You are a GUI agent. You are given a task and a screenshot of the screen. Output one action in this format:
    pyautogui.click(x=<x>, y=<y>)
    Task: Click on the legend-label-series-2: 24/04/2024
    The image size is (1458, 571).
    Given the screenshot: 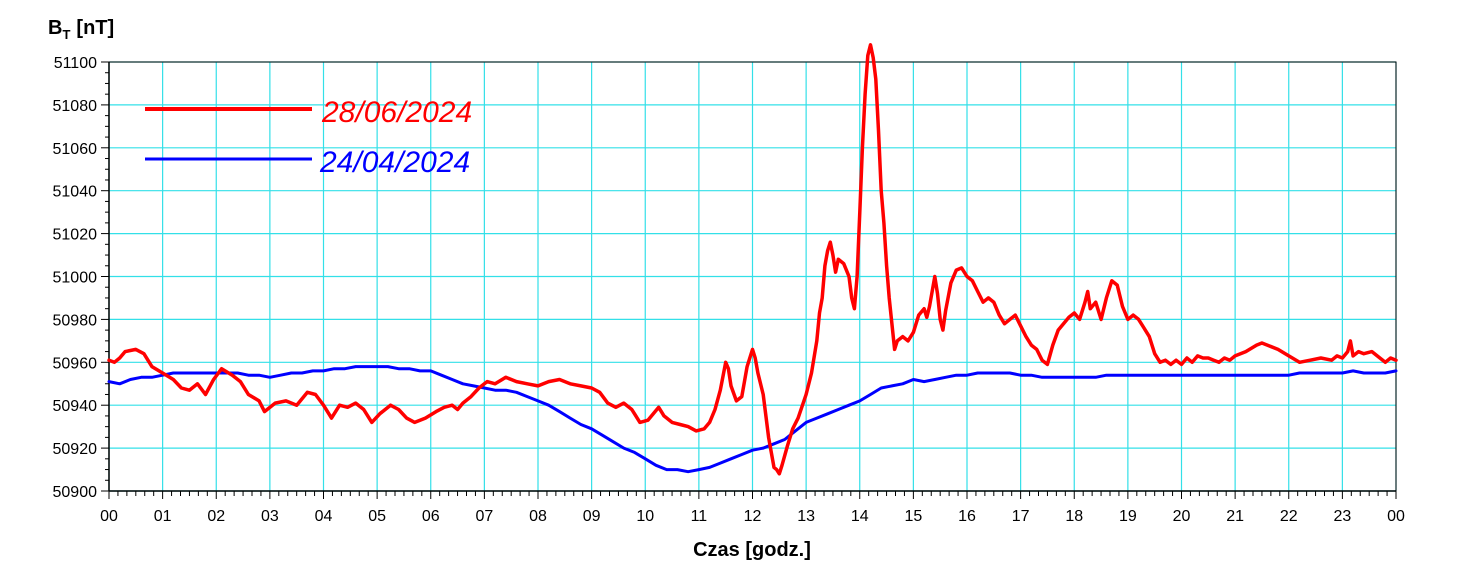 What is the action you would take?
    pyautogui.click(x=394, y=162)
    